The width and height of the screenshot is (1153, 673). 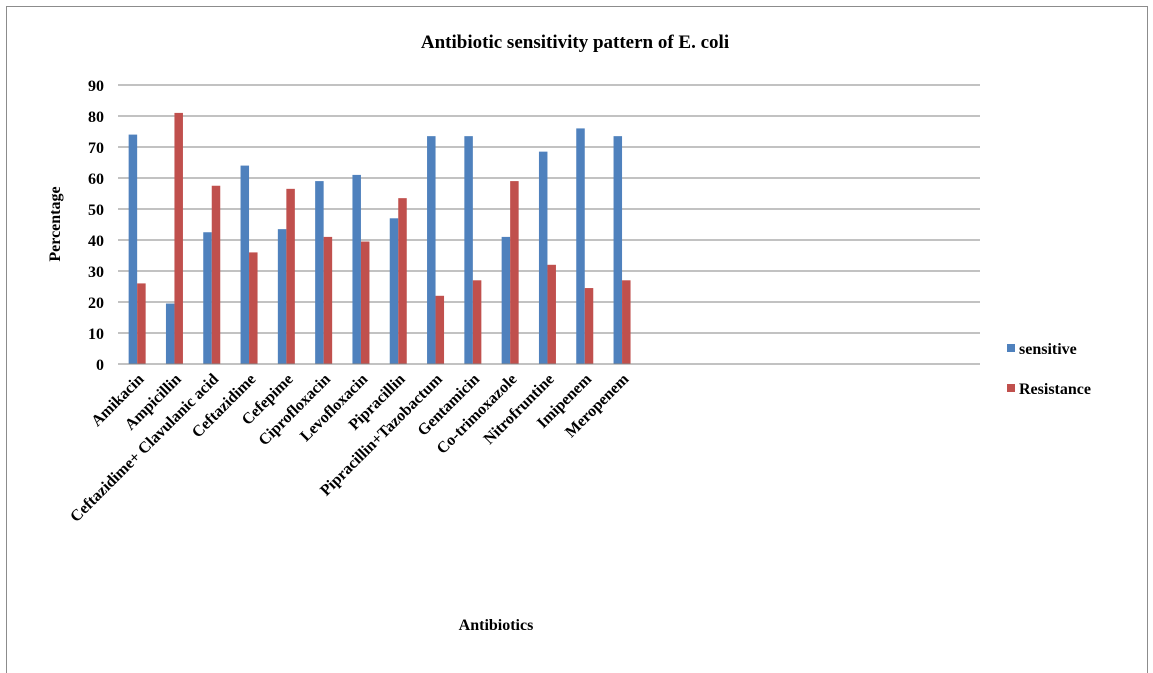 What do you see at coordinates (55, 223) in the screenshot?
I see `y-axis-title: Percentage` at bounding box center [55, 223].